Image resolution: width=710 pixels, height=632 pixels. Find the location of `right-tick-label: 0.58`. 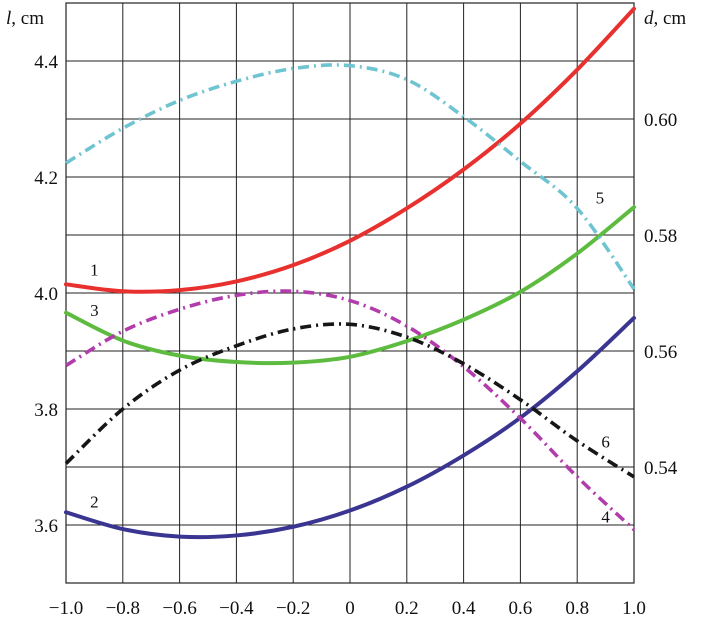

right-tick-label: 0.58 is located at coordinates (660, 236).